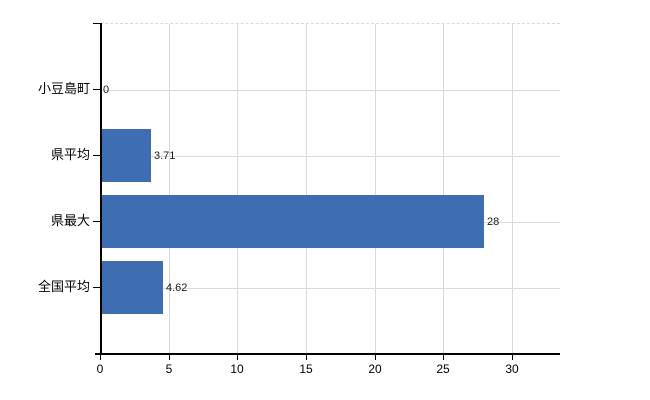 The height and width of the screenshot is (400, 650). Describe the element at coordinates (327, 354) in the screenshot. I see `x-axis-line` at that location.